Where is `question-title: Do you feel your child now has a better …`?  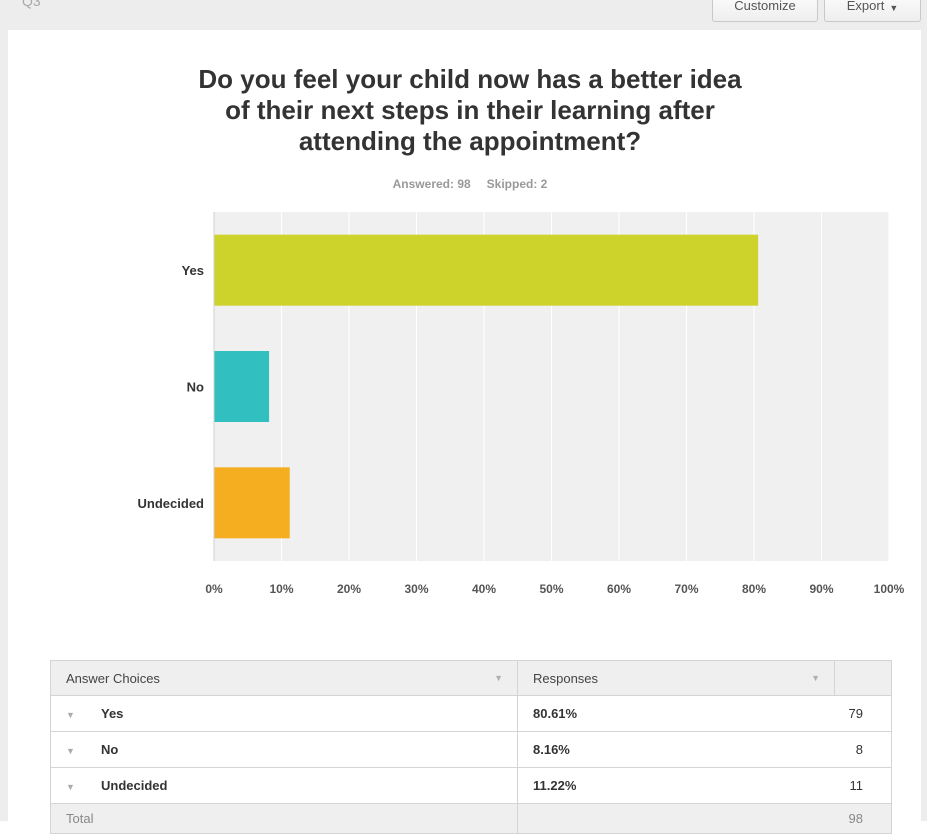 question-title: Do you feel your child now has a better … is located at coordinates (470, 110).